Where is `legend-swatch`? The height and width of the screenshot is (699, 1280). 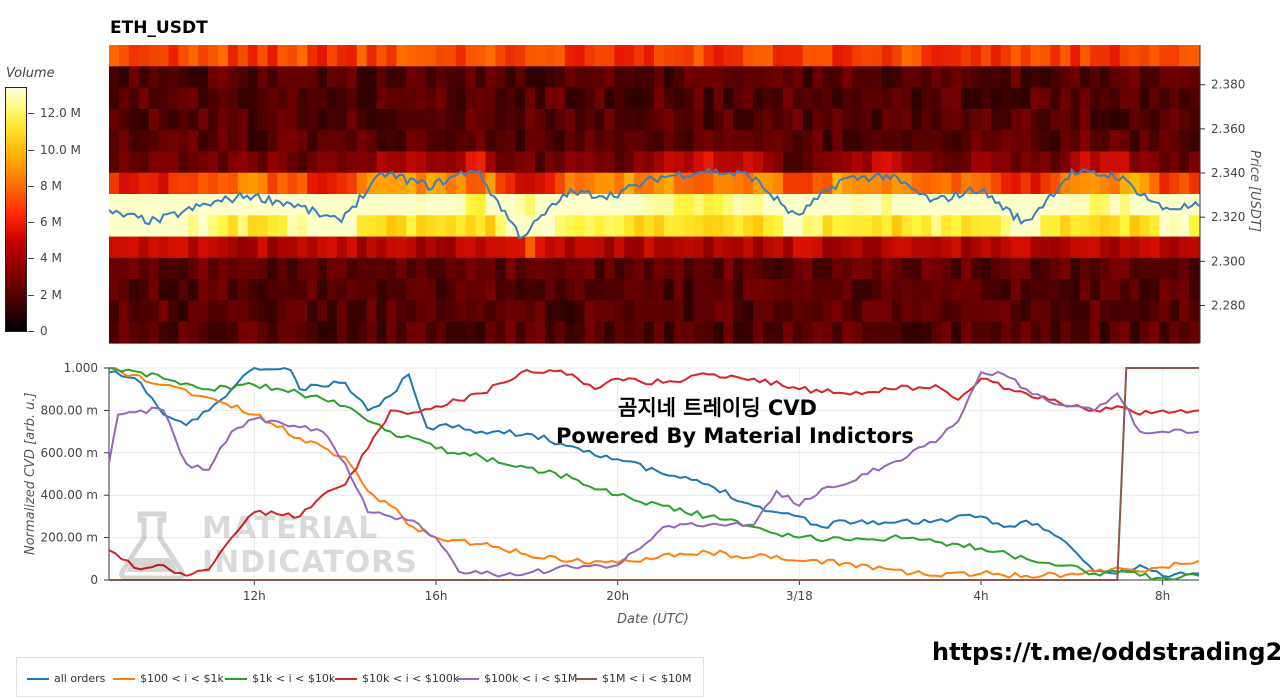 legend-swatch is located at coordinates (236, 678).